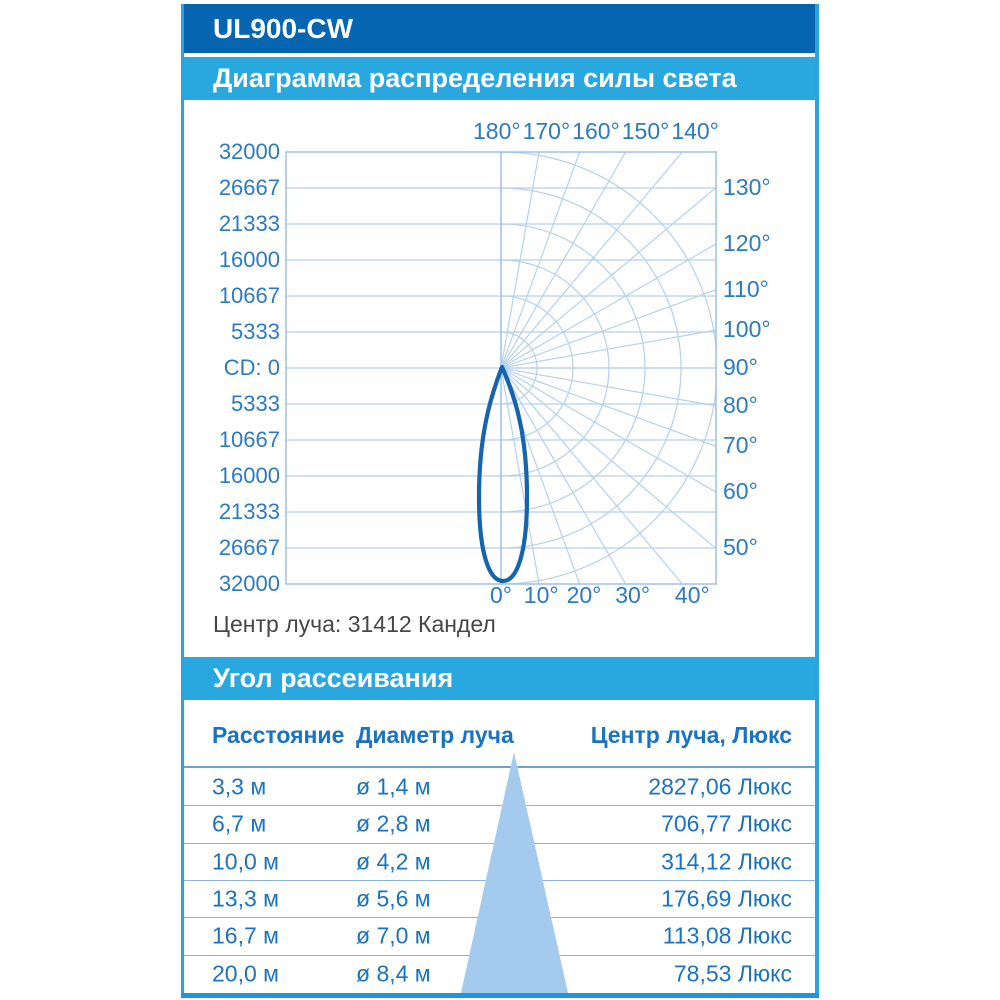  I want to click on distance-cell: 10,0 м, so click(245, 861).